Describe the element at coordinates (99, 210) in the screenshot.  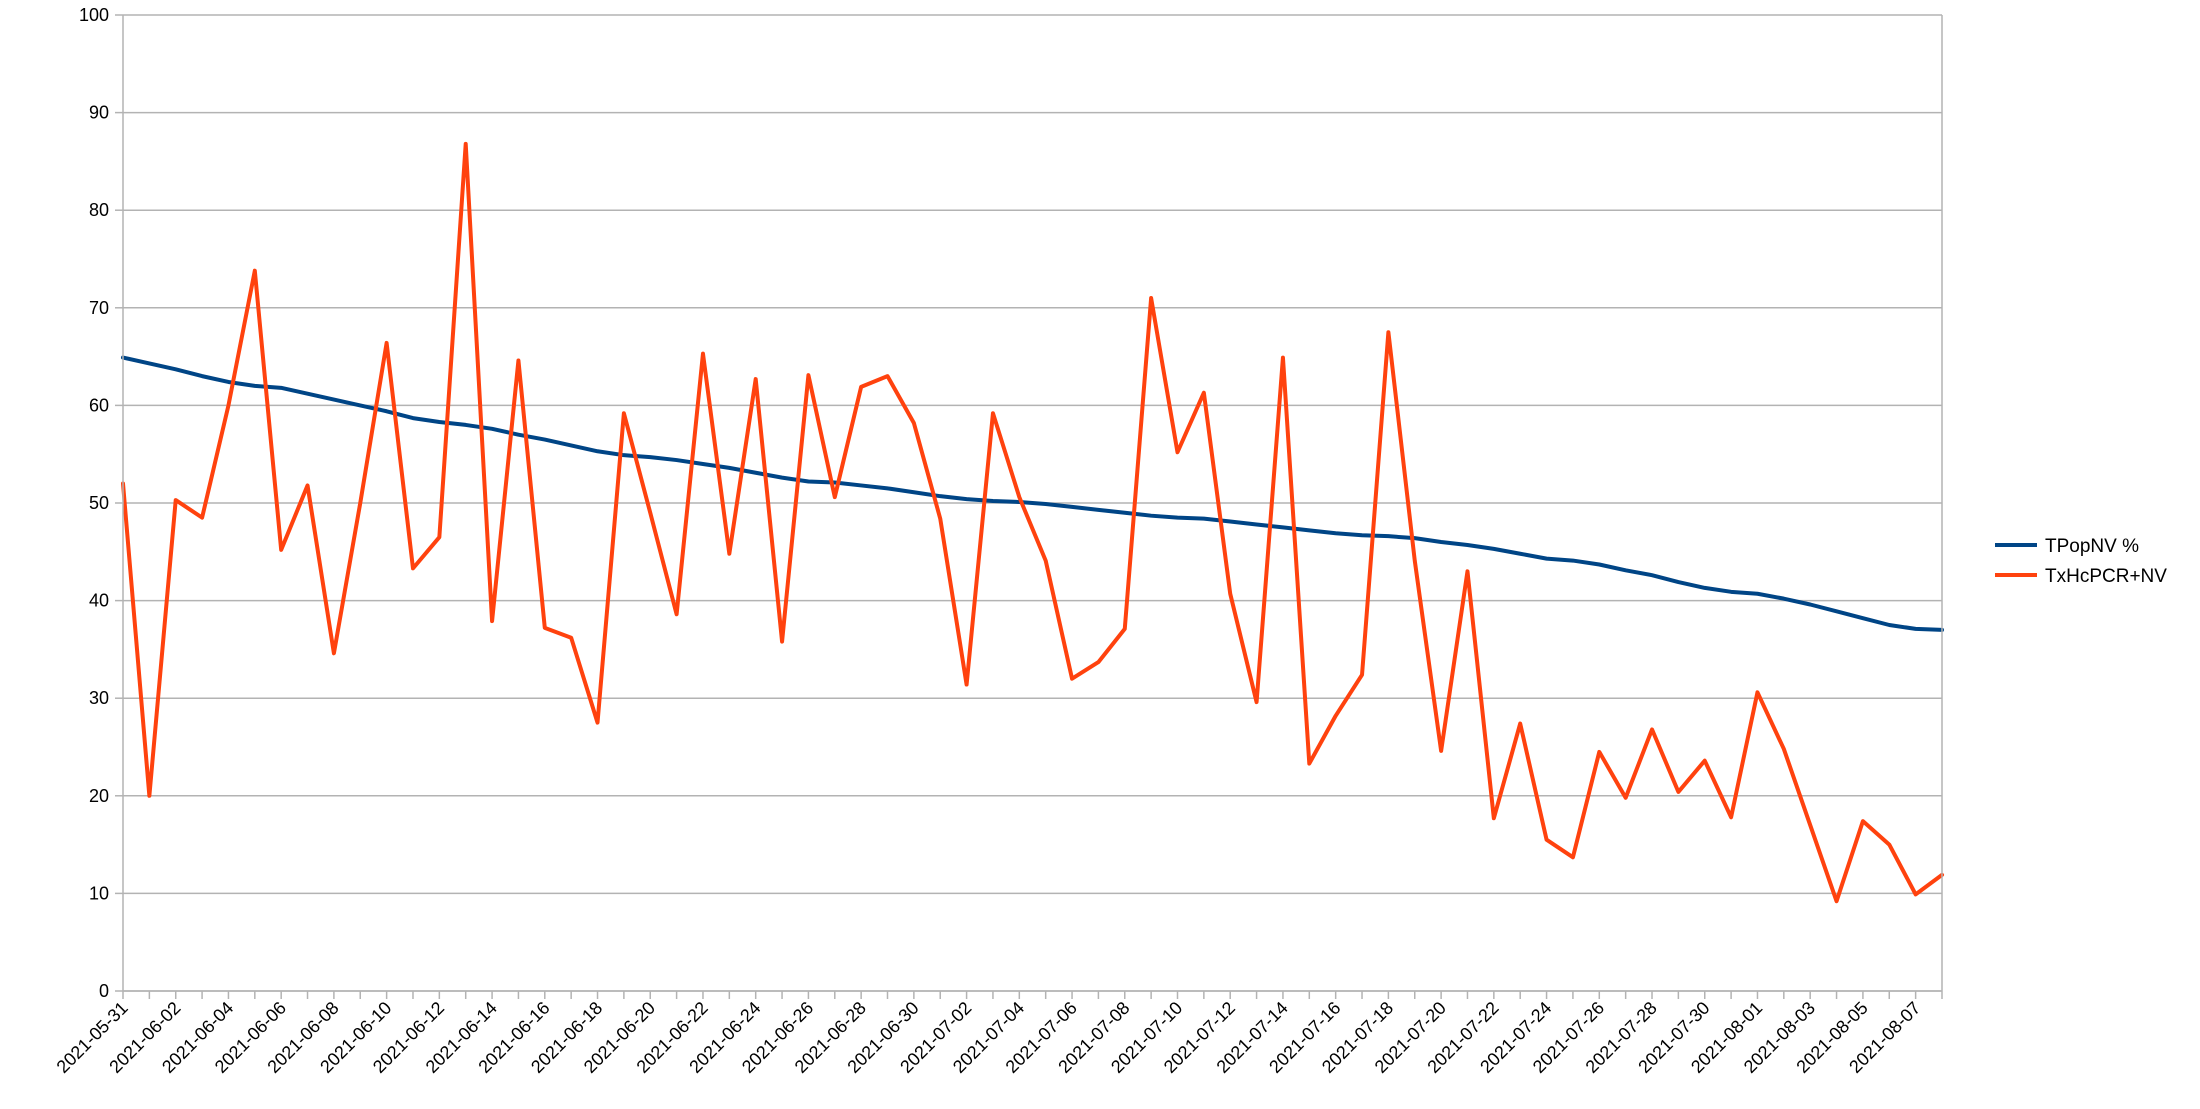
I see `y-tick-label: 80` at that location.